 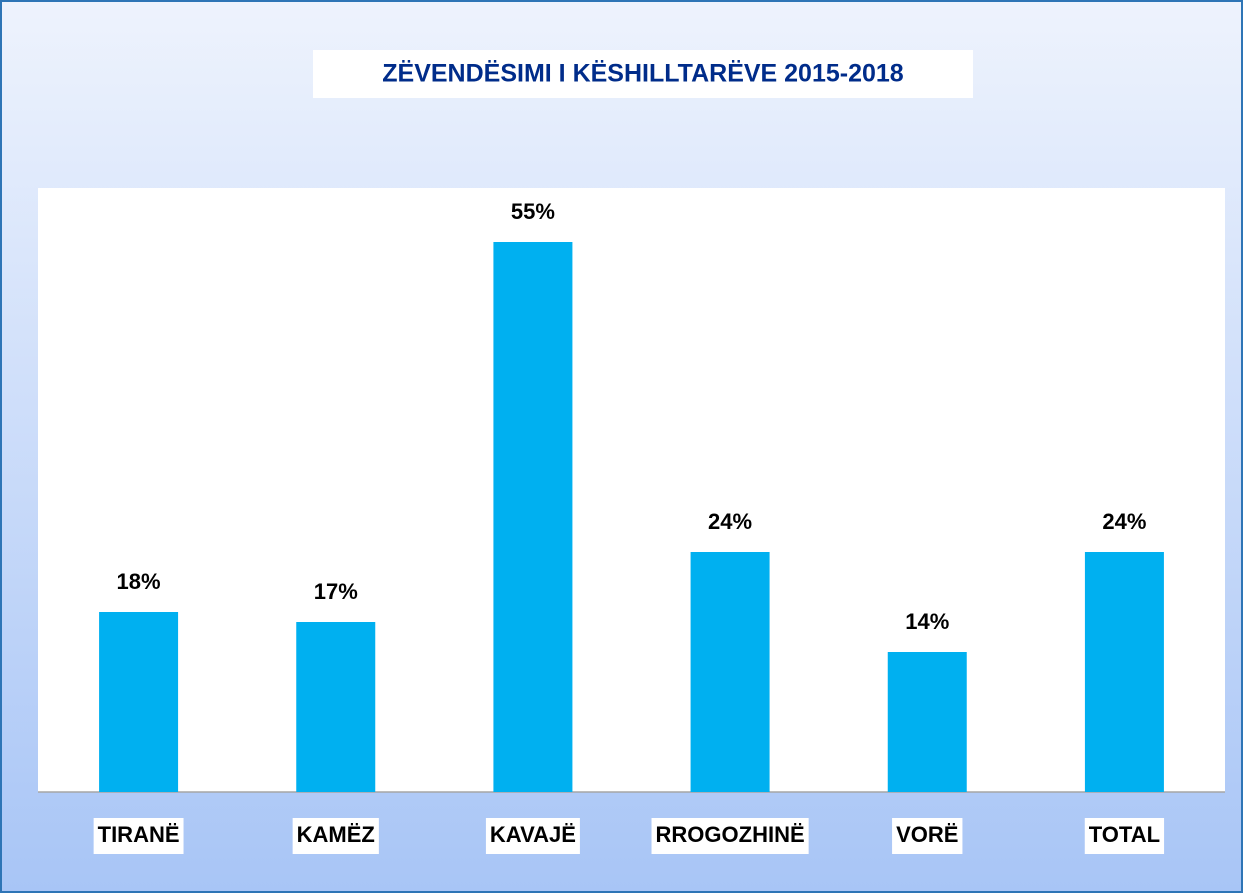 What do you see at coordinates (139, 581) in the screenshot?
I see `value-label: 18%` at bounding box center [139, 581].